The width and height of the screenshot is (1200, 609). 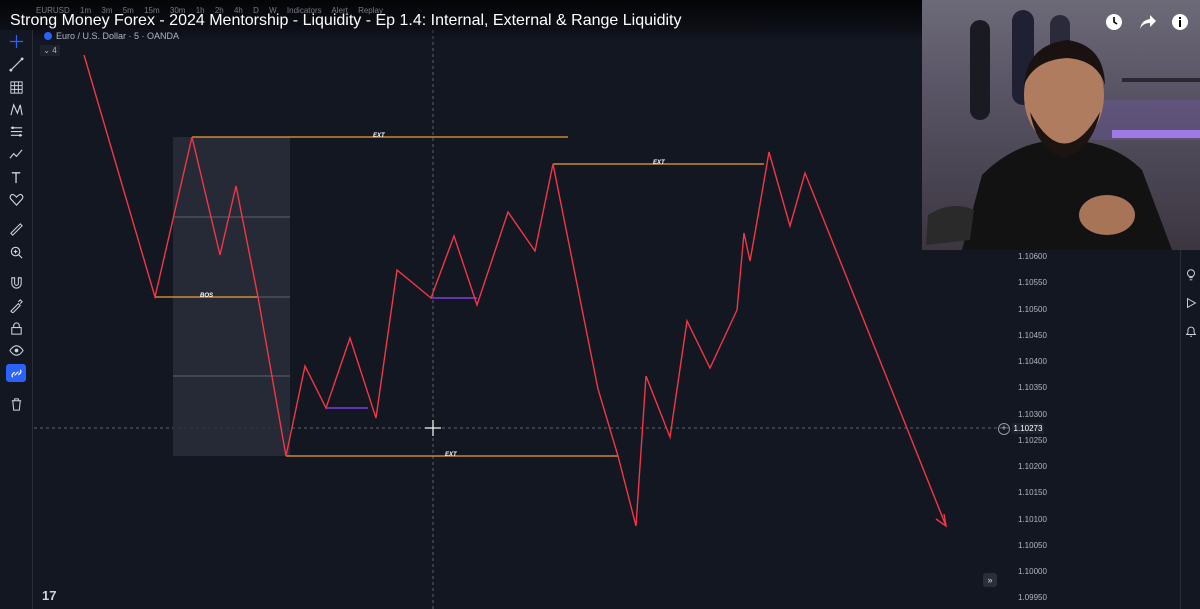 I want to click on play-icon, so click(x=1191, y=303).